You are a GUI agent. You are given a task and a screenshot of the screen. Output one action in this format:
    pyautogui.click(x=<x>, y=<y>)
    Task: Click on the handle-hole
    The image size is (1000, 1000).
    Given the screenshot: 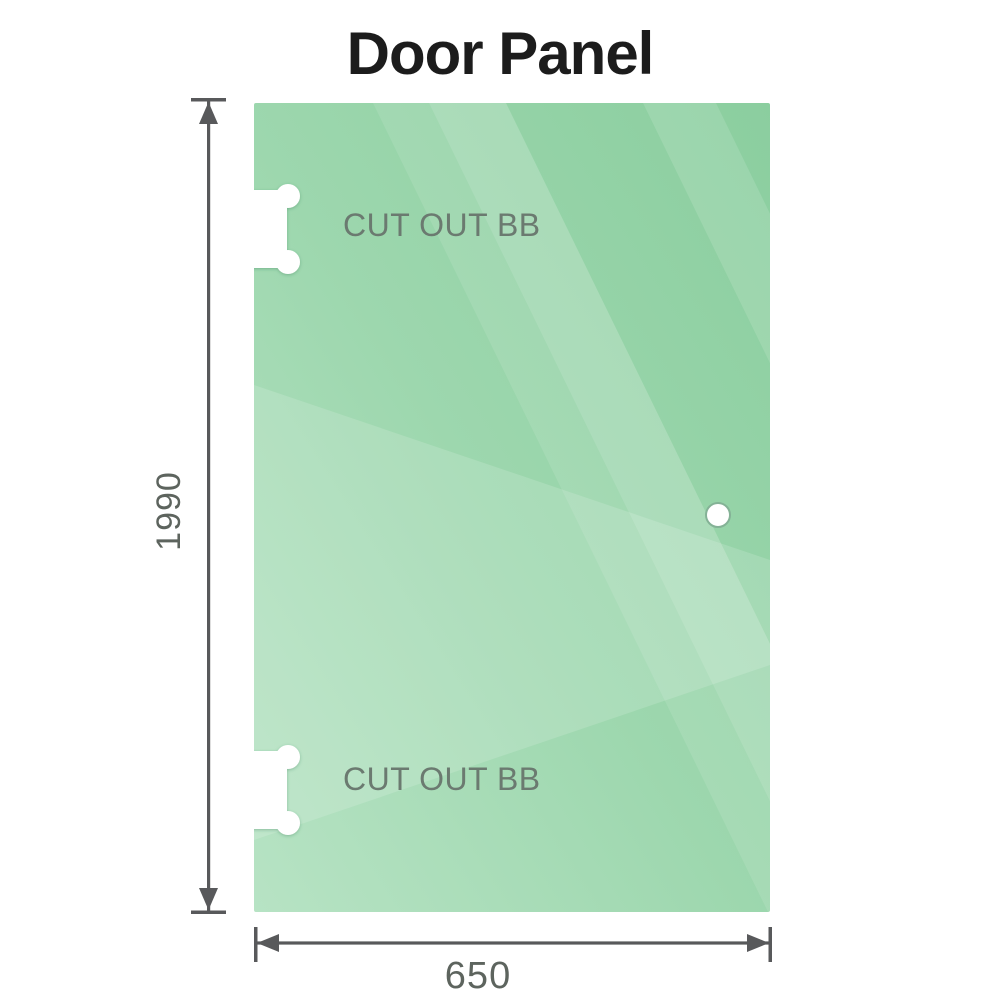 What is the action you would take?
    pyautogui.click(x=718, y=515)
    